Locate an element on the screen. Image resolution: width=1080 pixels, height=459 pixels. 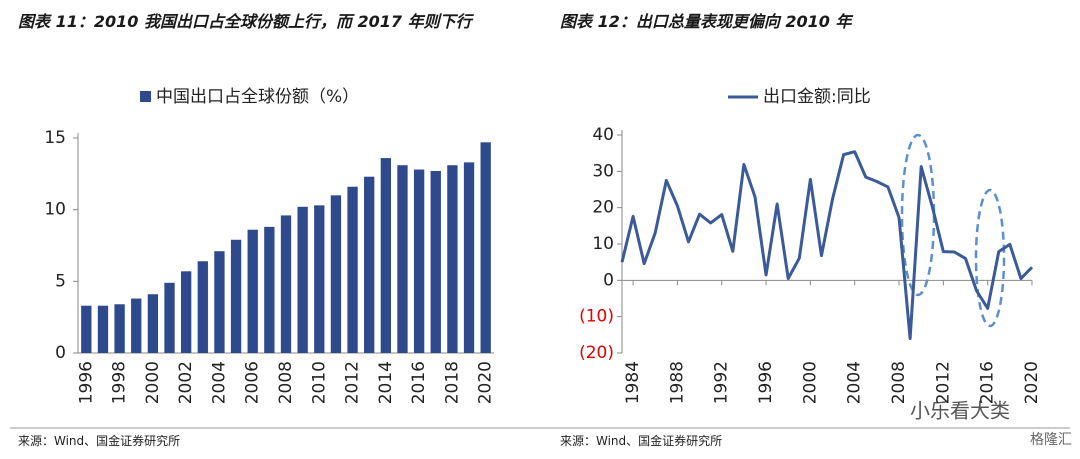
y-tick-label: 20 is located at coordinates (603, 208).